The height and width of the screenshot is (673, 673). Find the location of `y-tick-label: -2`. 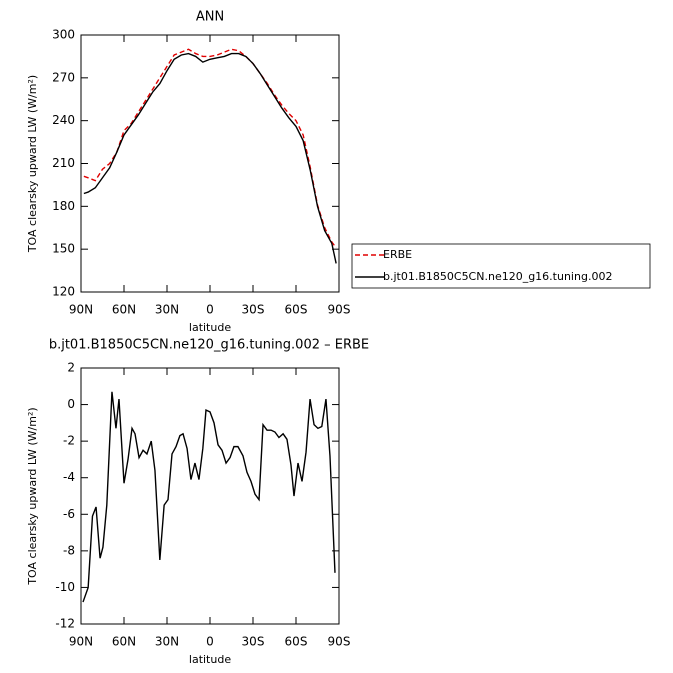

y-tick-label: -2 is located at coordinates (69, 441).